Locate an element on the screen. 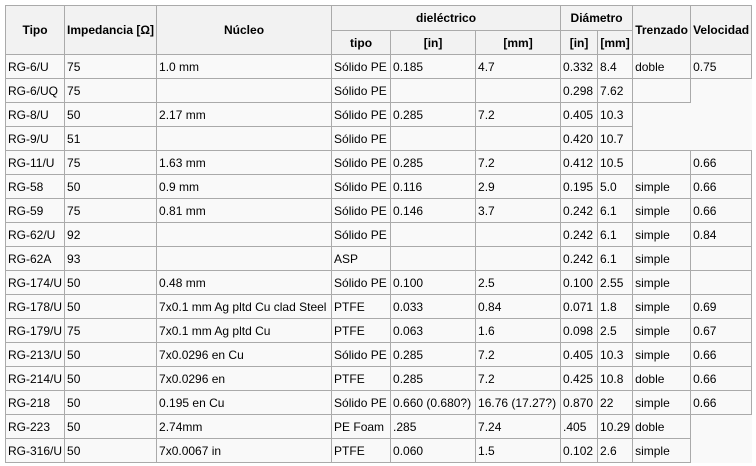  cell-dielectrico-in: 0.060 is located at coordinates (433, 450).